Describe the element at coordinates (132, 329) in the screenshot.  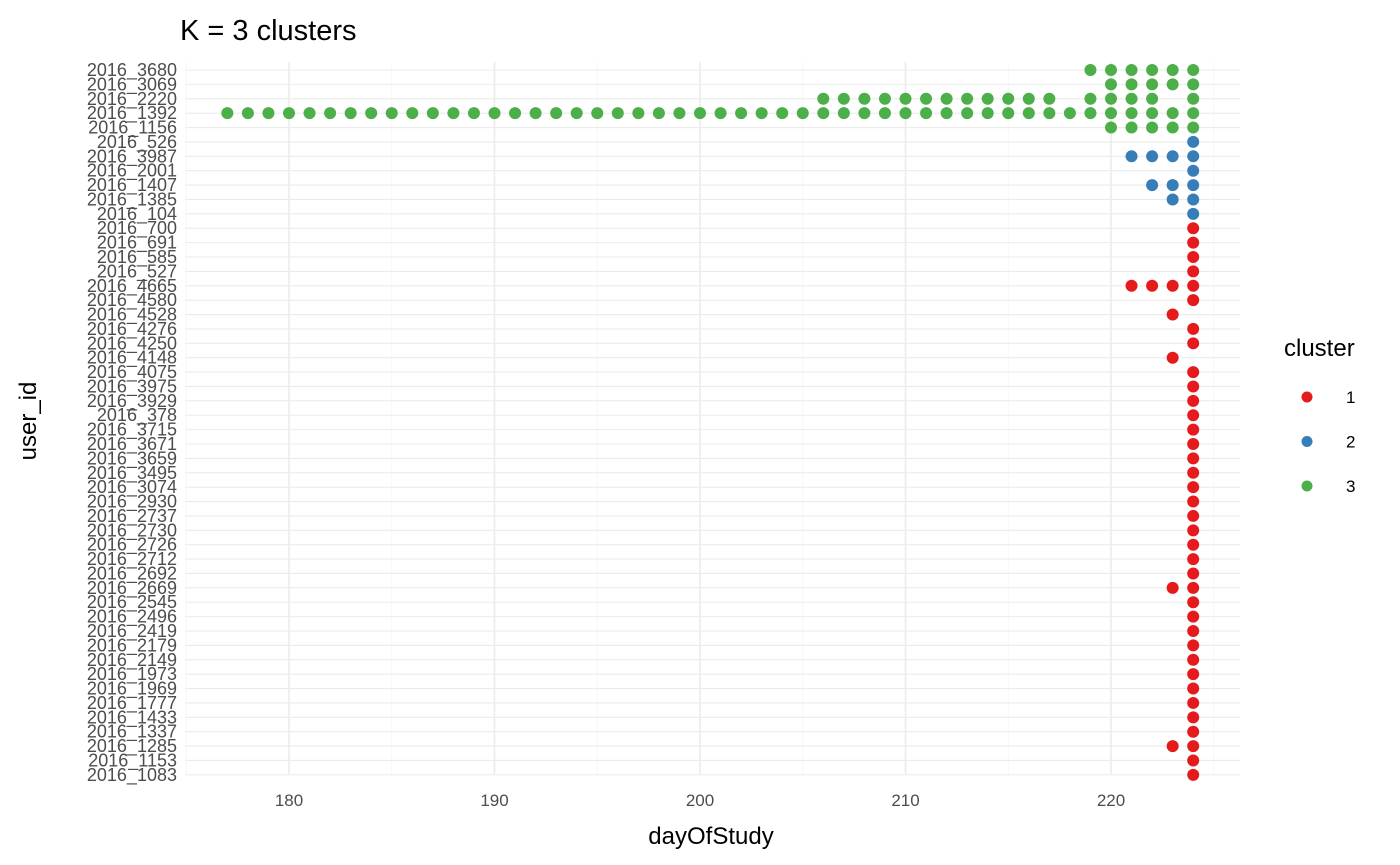
I see `y-tick-label: 2016_4276` at that location.